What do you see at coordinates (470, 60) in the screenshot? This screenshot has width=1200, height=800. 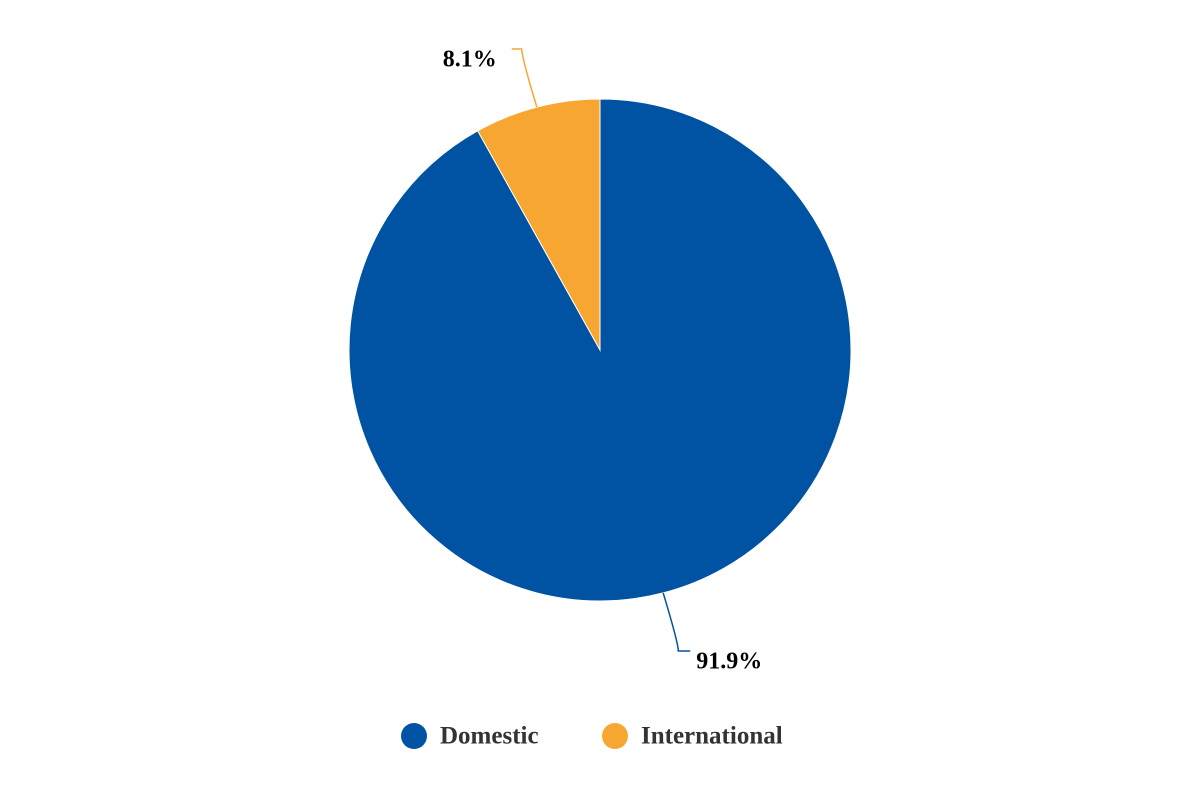 I see `data-label: 8.1%` at bounding box center [470, 60].